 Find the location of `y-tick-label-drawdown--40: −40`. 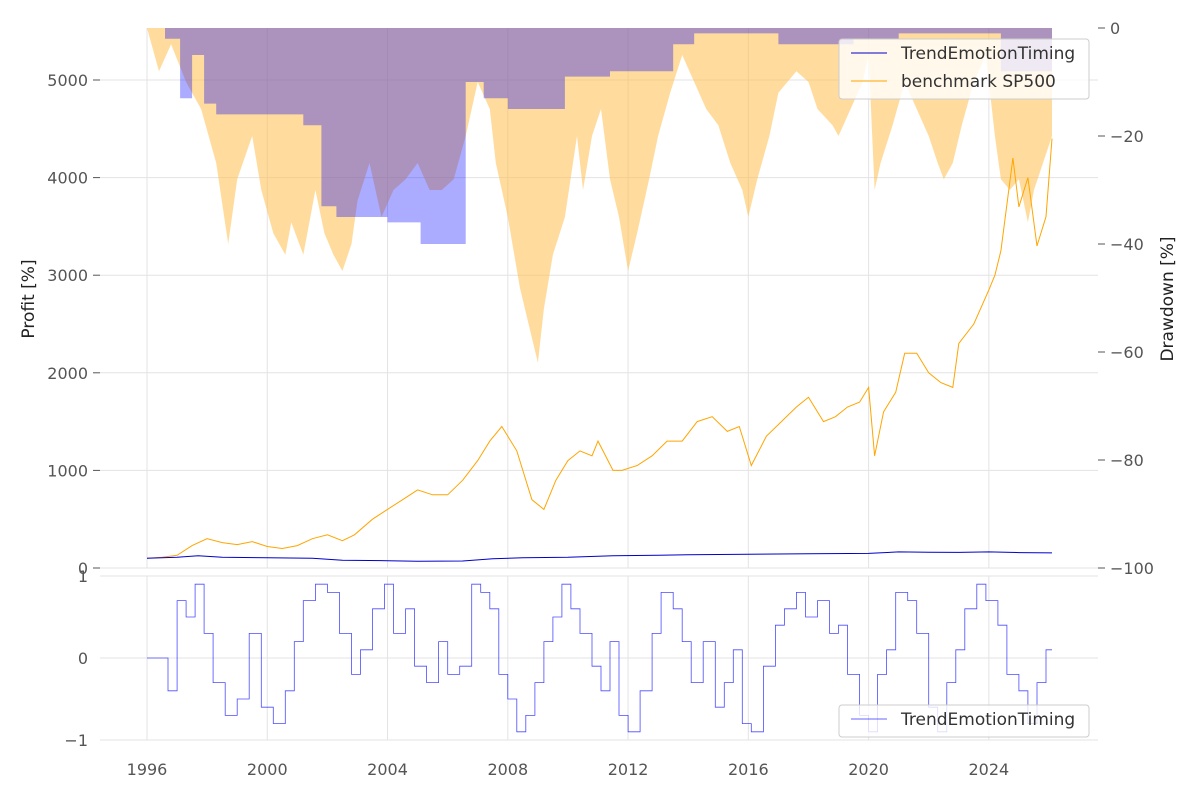

y-tick-label-drawdown--40: −40 is located at coordinates (1127, 244).